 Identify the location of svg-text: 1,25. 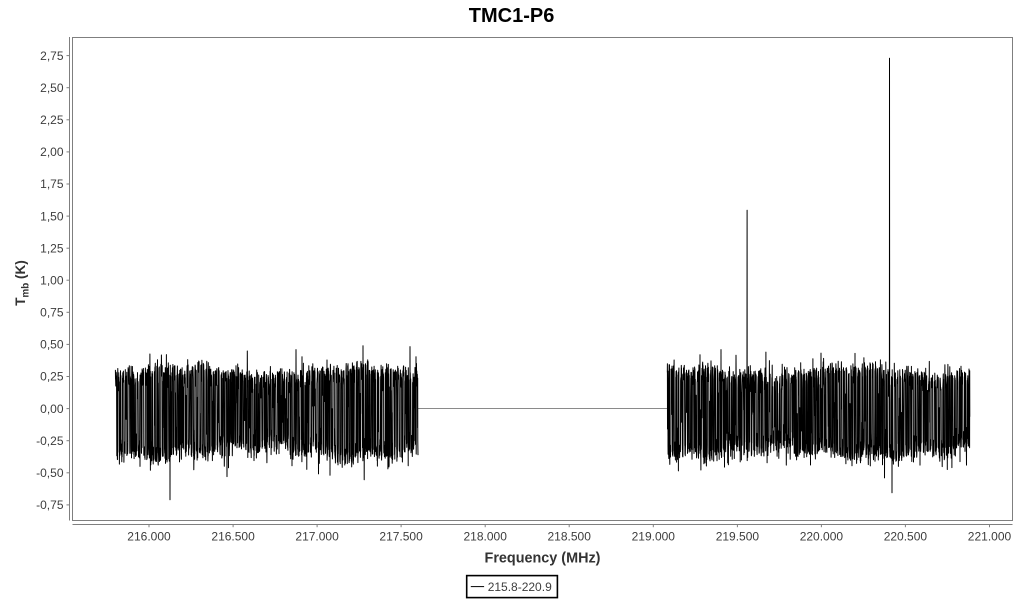
(52, 248).